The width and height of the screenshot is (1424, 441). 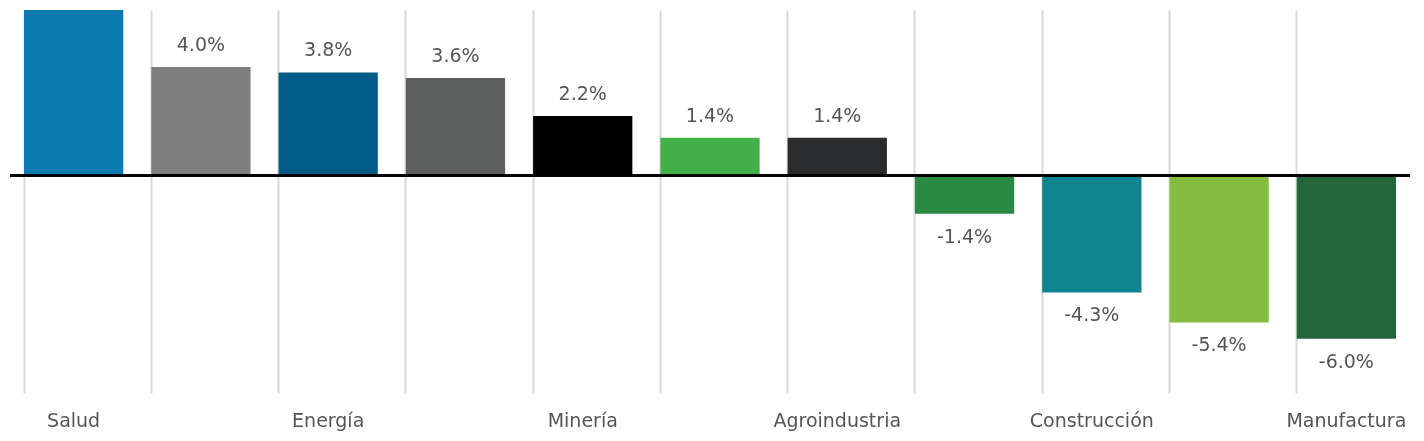 What do you see at coordinates (1091, 419) in the screenshot?
I see `x-tick-label: Construcción` at bounding box center [1091, 419].